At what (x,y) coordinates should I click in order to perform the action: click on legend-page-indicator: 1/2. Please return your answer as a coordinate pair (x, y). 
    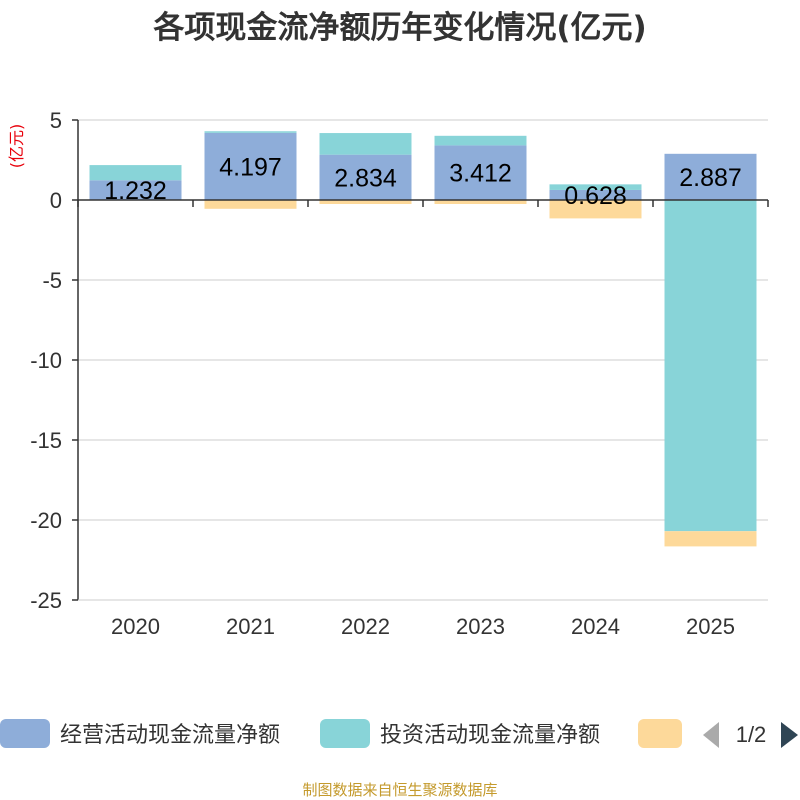
    Looking at the image, I should click on (751, 734).